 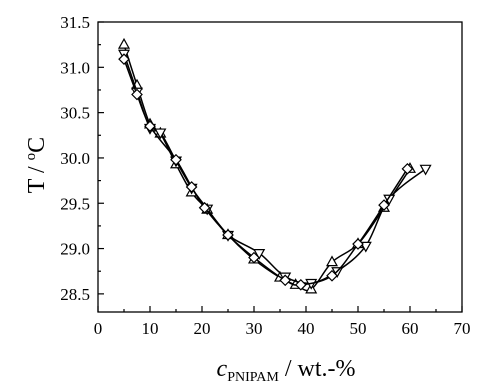 I want to click on x-axis-title-symbol: c, so click(x=222, y=369).